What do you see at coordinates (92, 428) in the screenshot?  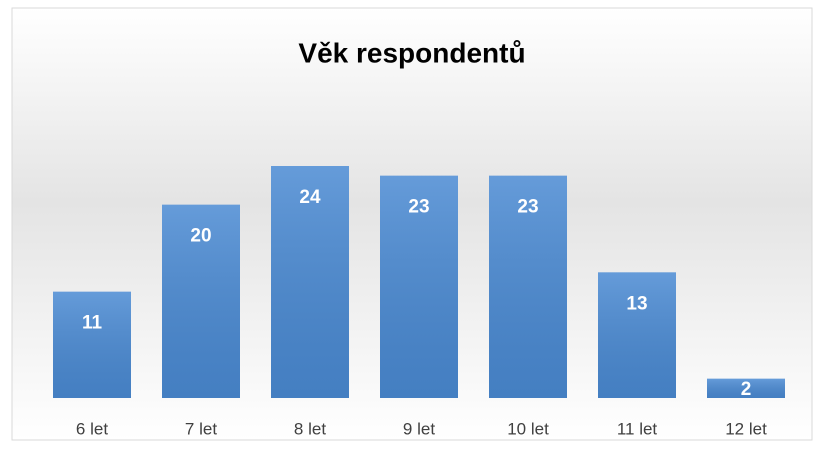 I see `x-tick-label: 6 let` at bounding box center [92, 428].